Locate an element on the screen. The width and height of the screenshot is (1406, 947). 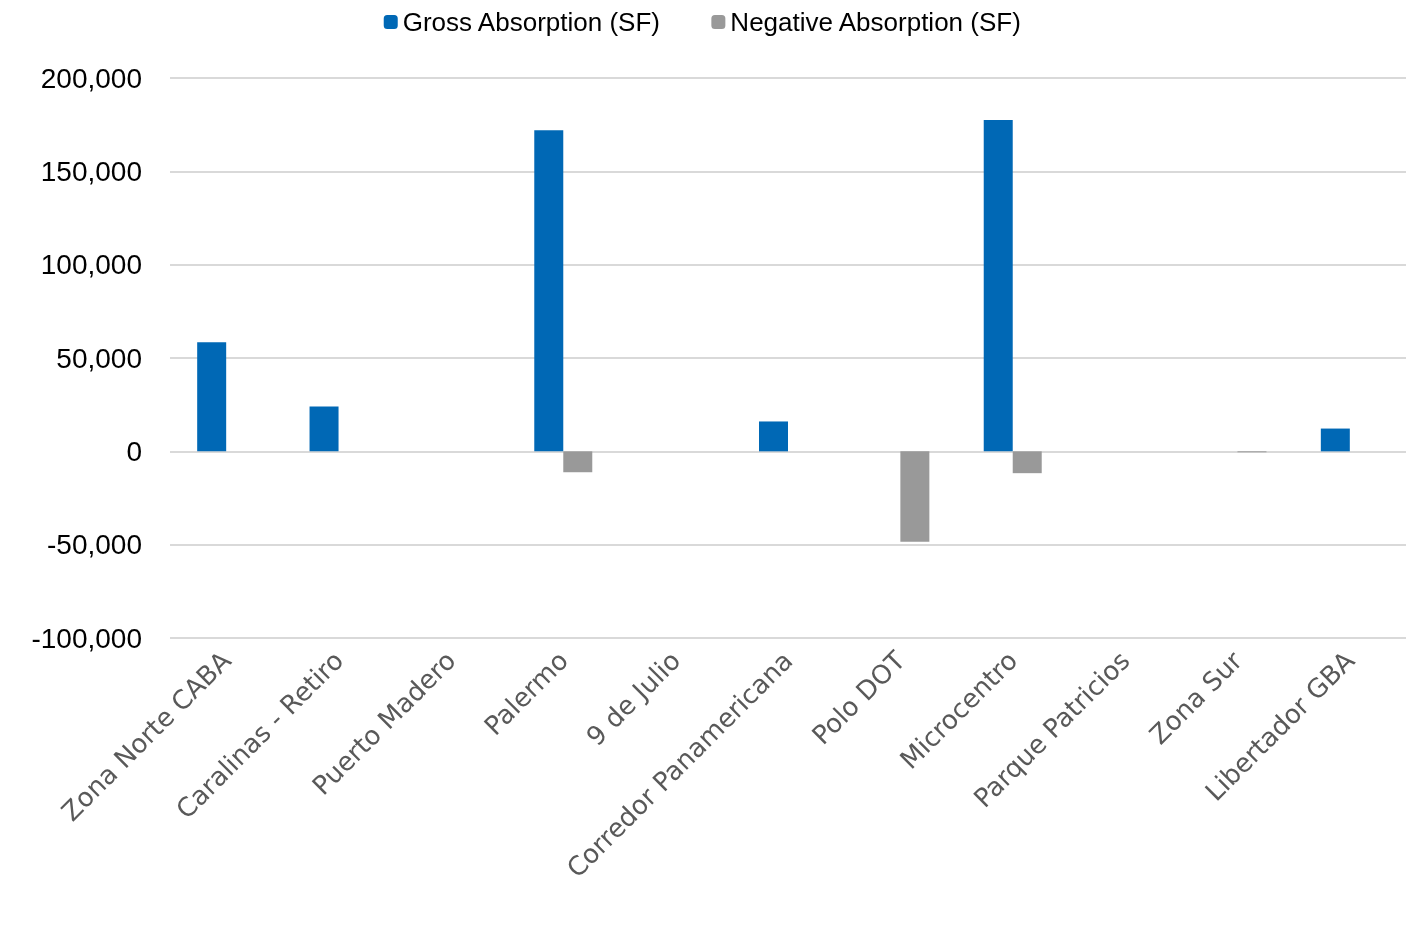
y-tick-label: 50,000 is located at coordinates (99, 358).